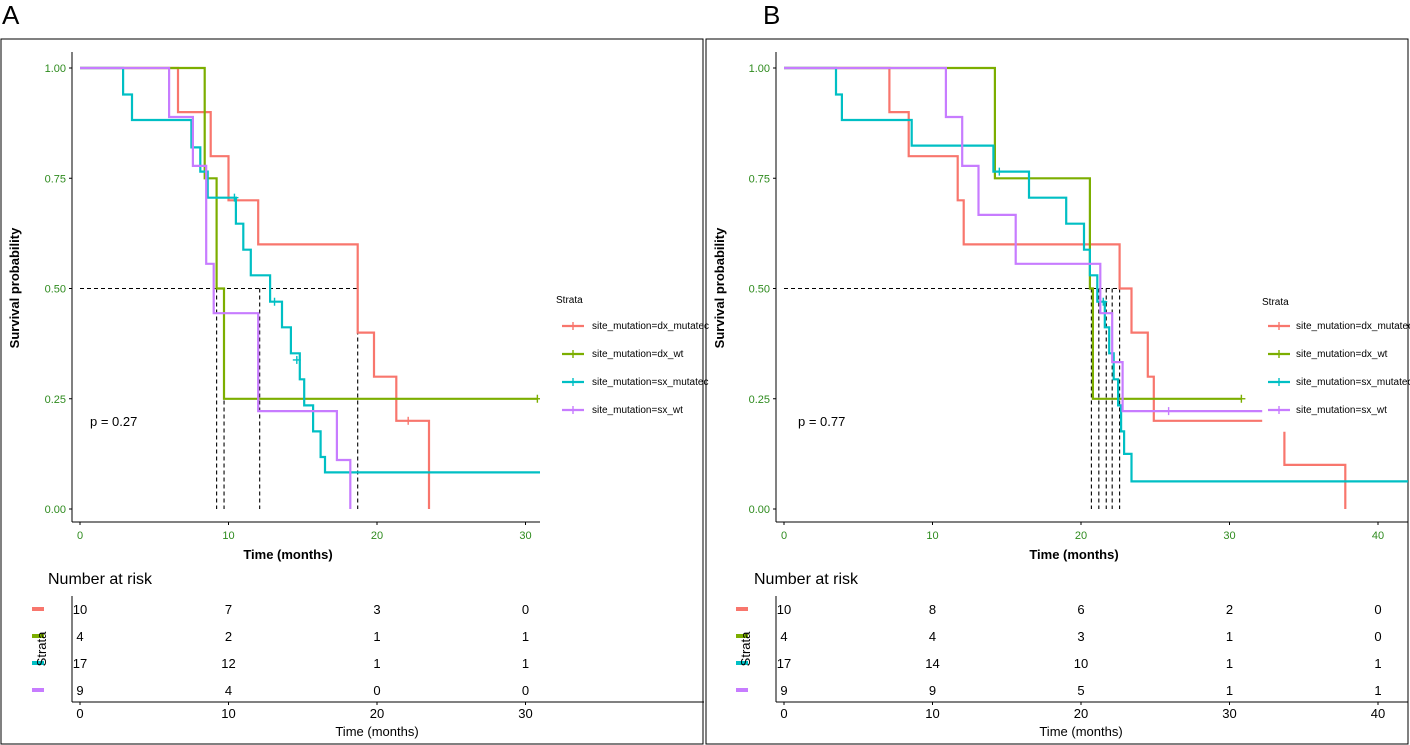  I want to click on risk-x-tick-label: 40, so click(1378, 713).